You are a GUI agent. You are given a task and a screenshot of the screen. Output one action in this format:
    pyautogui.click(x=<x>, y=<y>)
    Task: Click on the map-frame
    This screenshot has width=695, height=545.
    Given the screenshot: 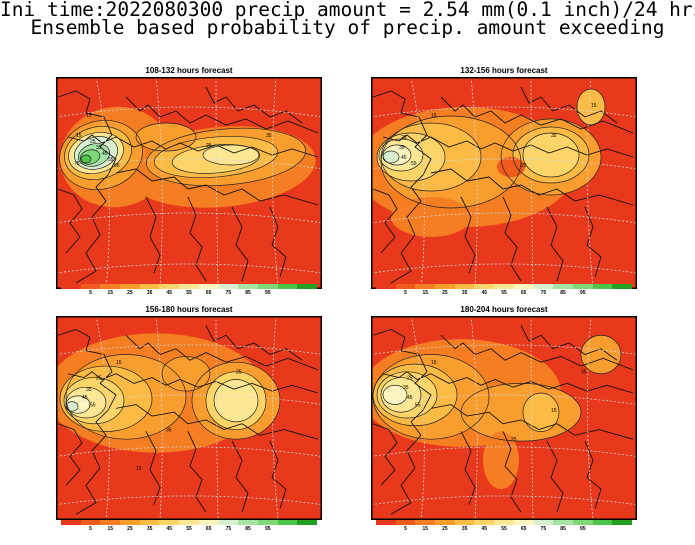 What is the action you would take?
    pyautogui.click(x=504, y=418)
    